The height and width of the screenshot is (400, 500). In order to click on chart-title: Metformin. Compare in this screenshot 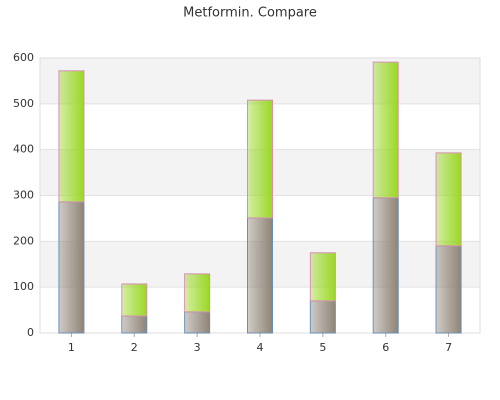, I will do `click(250, 13)`.